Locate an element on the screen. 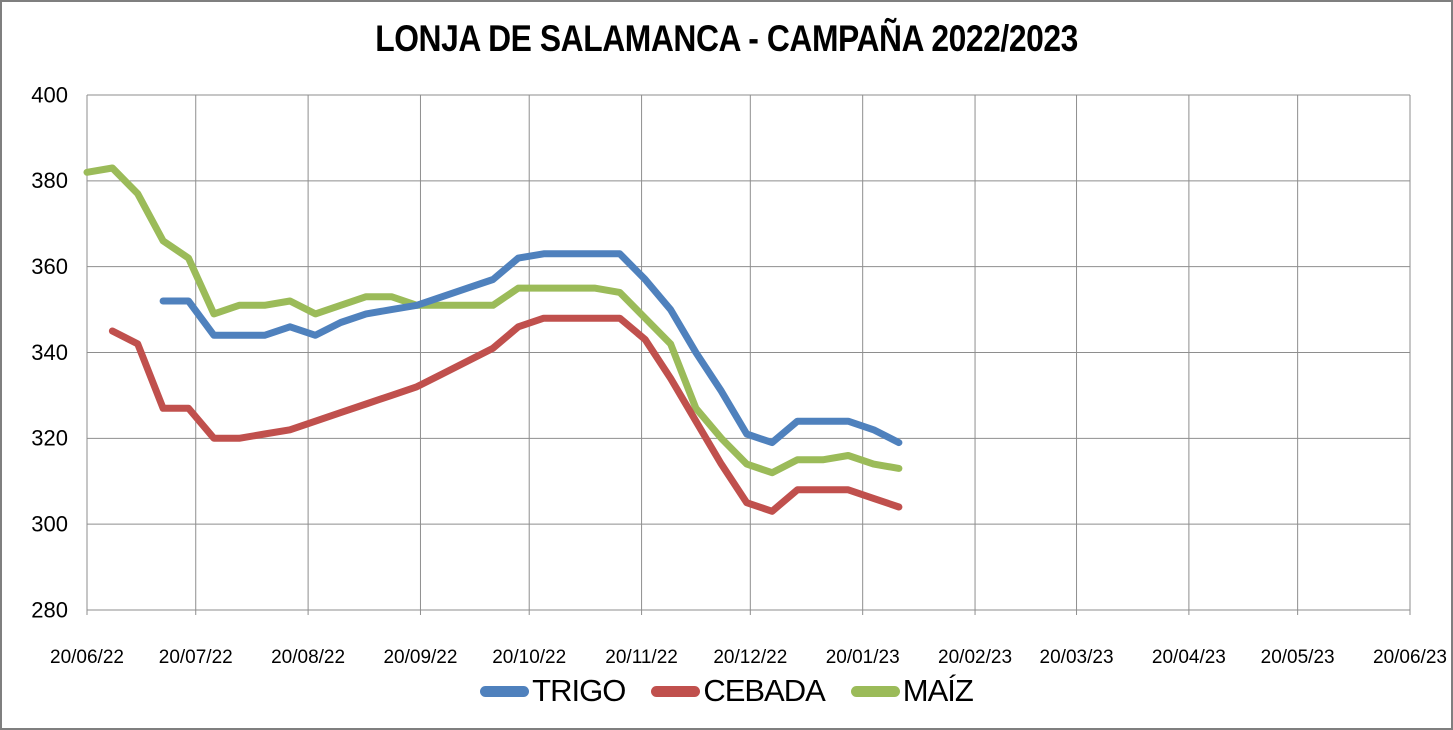 The width and height of the screenshot is (1453, 730). y-axis-tick-label: 340 is located at coordinates (49, 352).